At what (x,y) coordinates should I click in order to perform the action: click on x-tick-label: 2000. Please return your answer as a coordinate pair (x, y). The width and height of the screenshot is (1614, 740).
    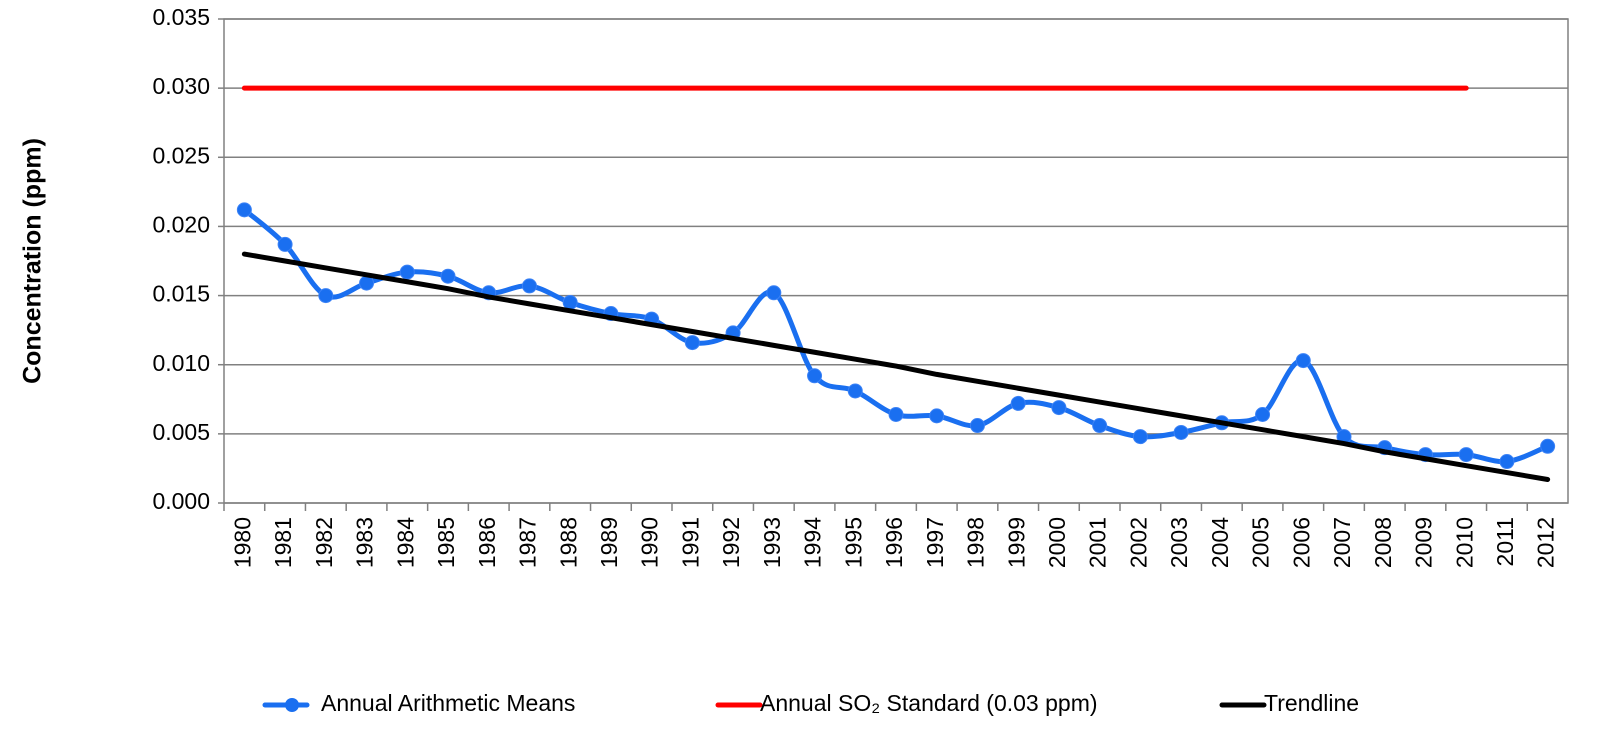
    Looking at the image, I should click on (1057, 542).